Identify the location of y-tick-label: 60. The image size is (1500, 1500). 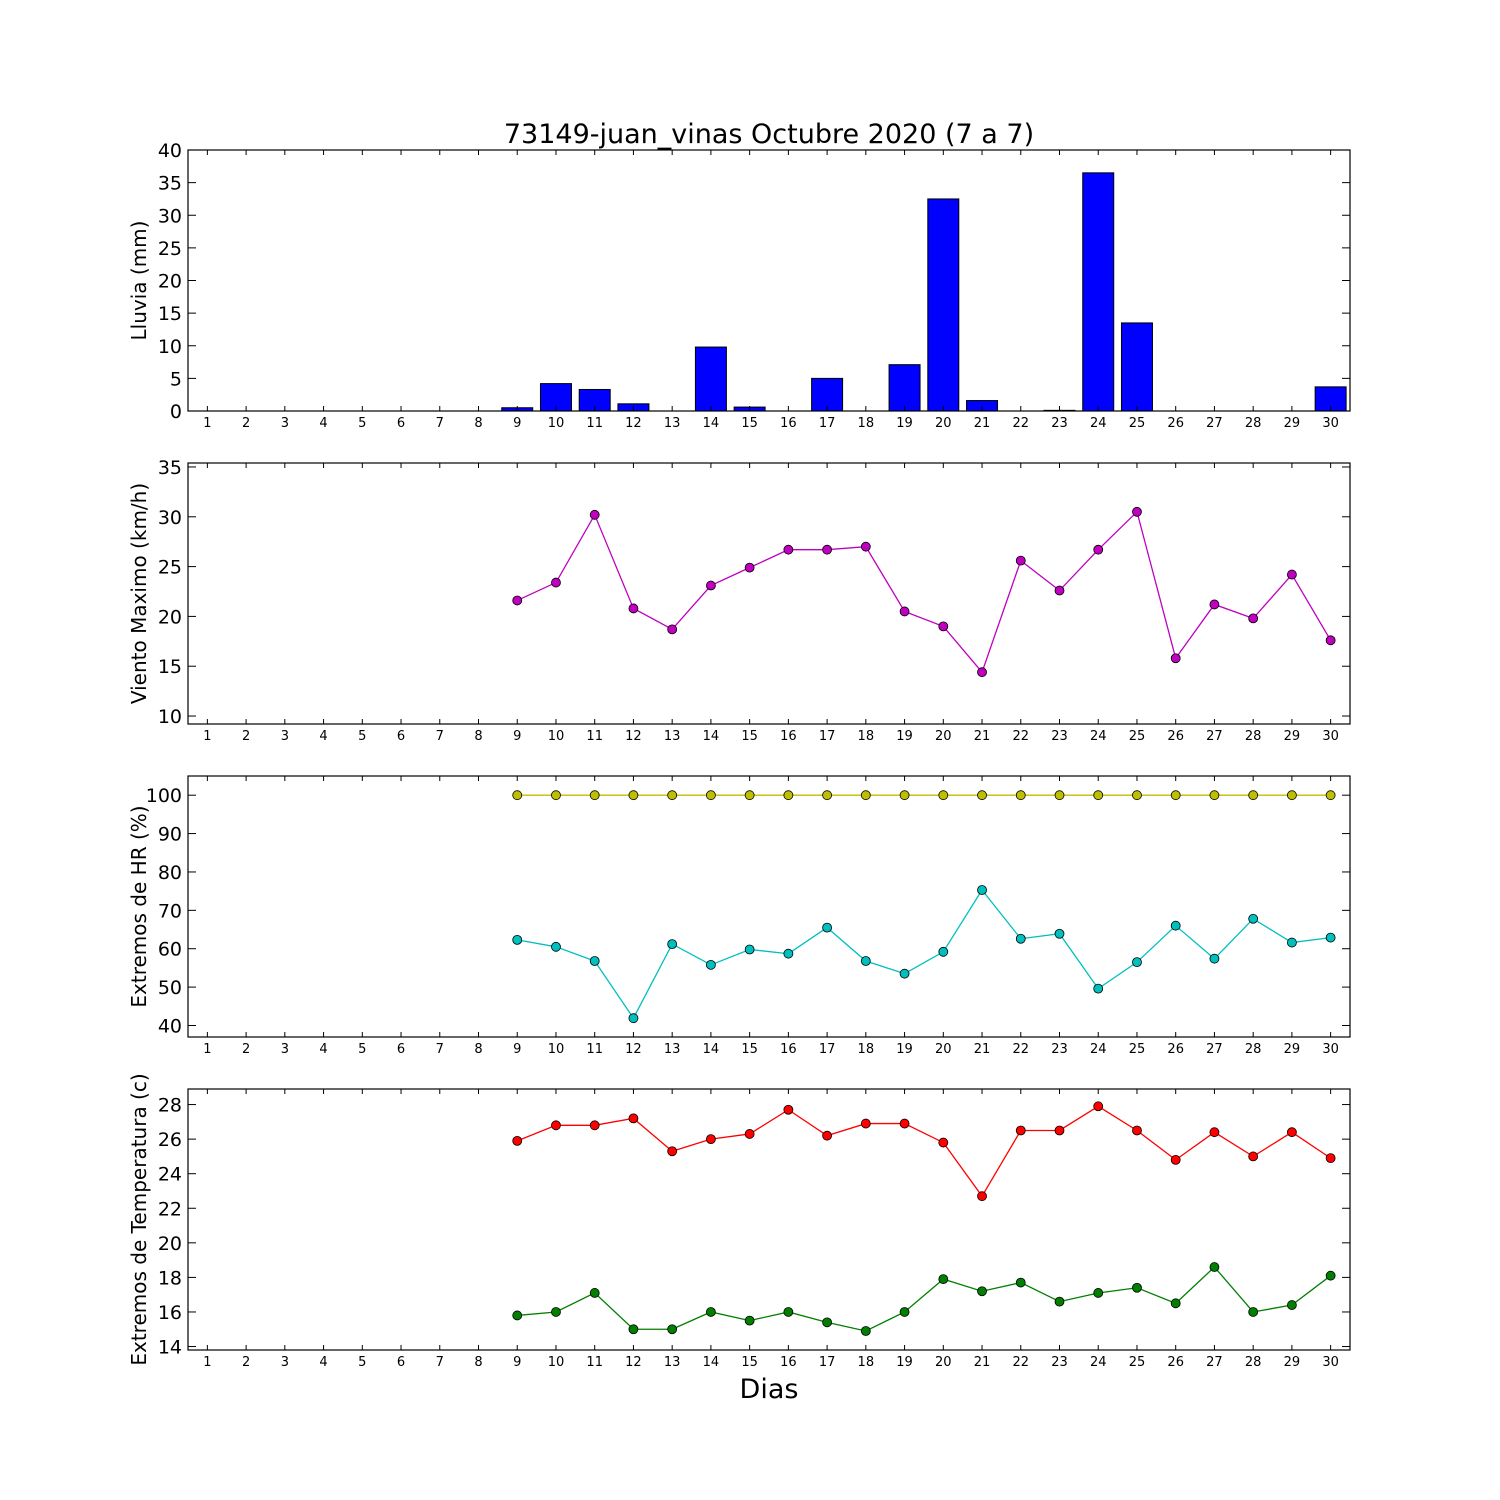
(170, 950).